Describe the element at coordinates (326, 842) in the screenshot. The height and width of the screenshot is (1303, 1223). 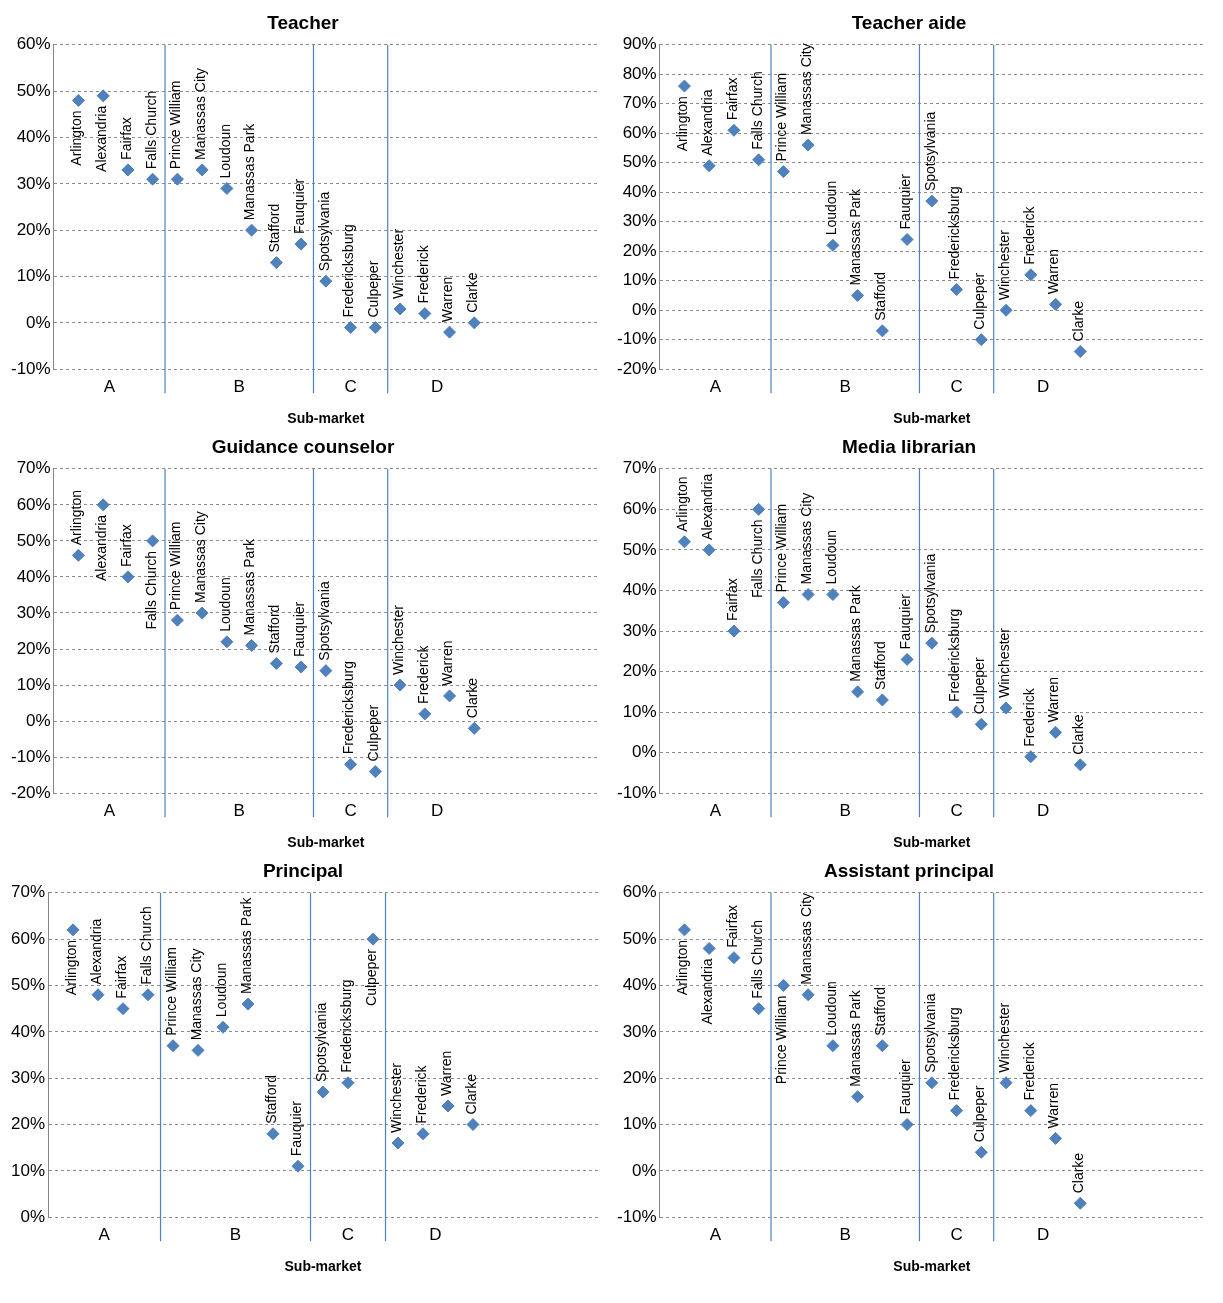
I see `x-axis-title: Sub-market` at that location.